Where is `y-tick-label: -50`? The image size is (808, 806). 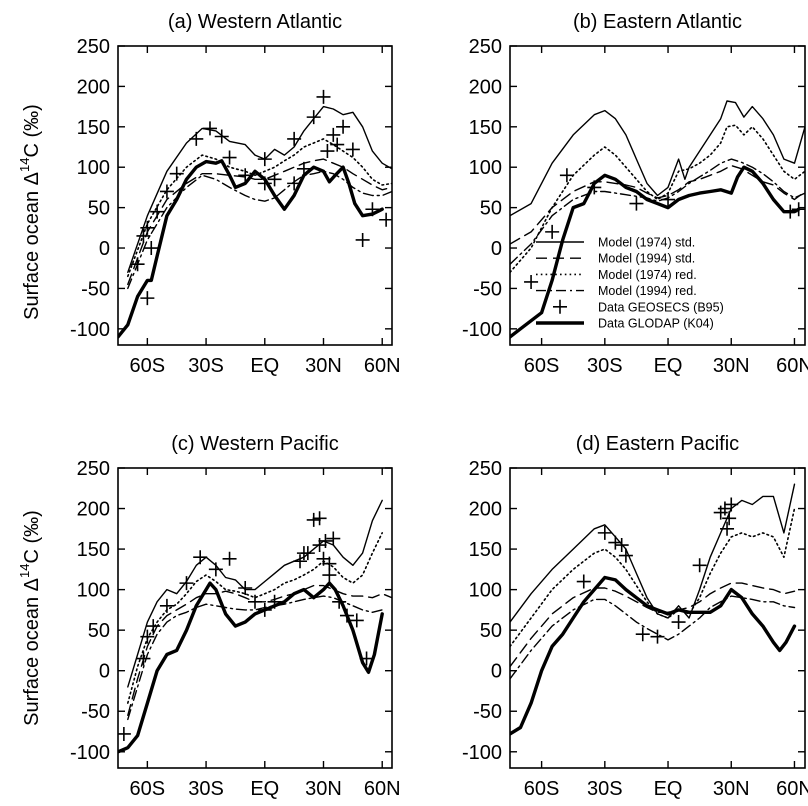
y-tick-label: -50 is located at coordinates (95, 712).